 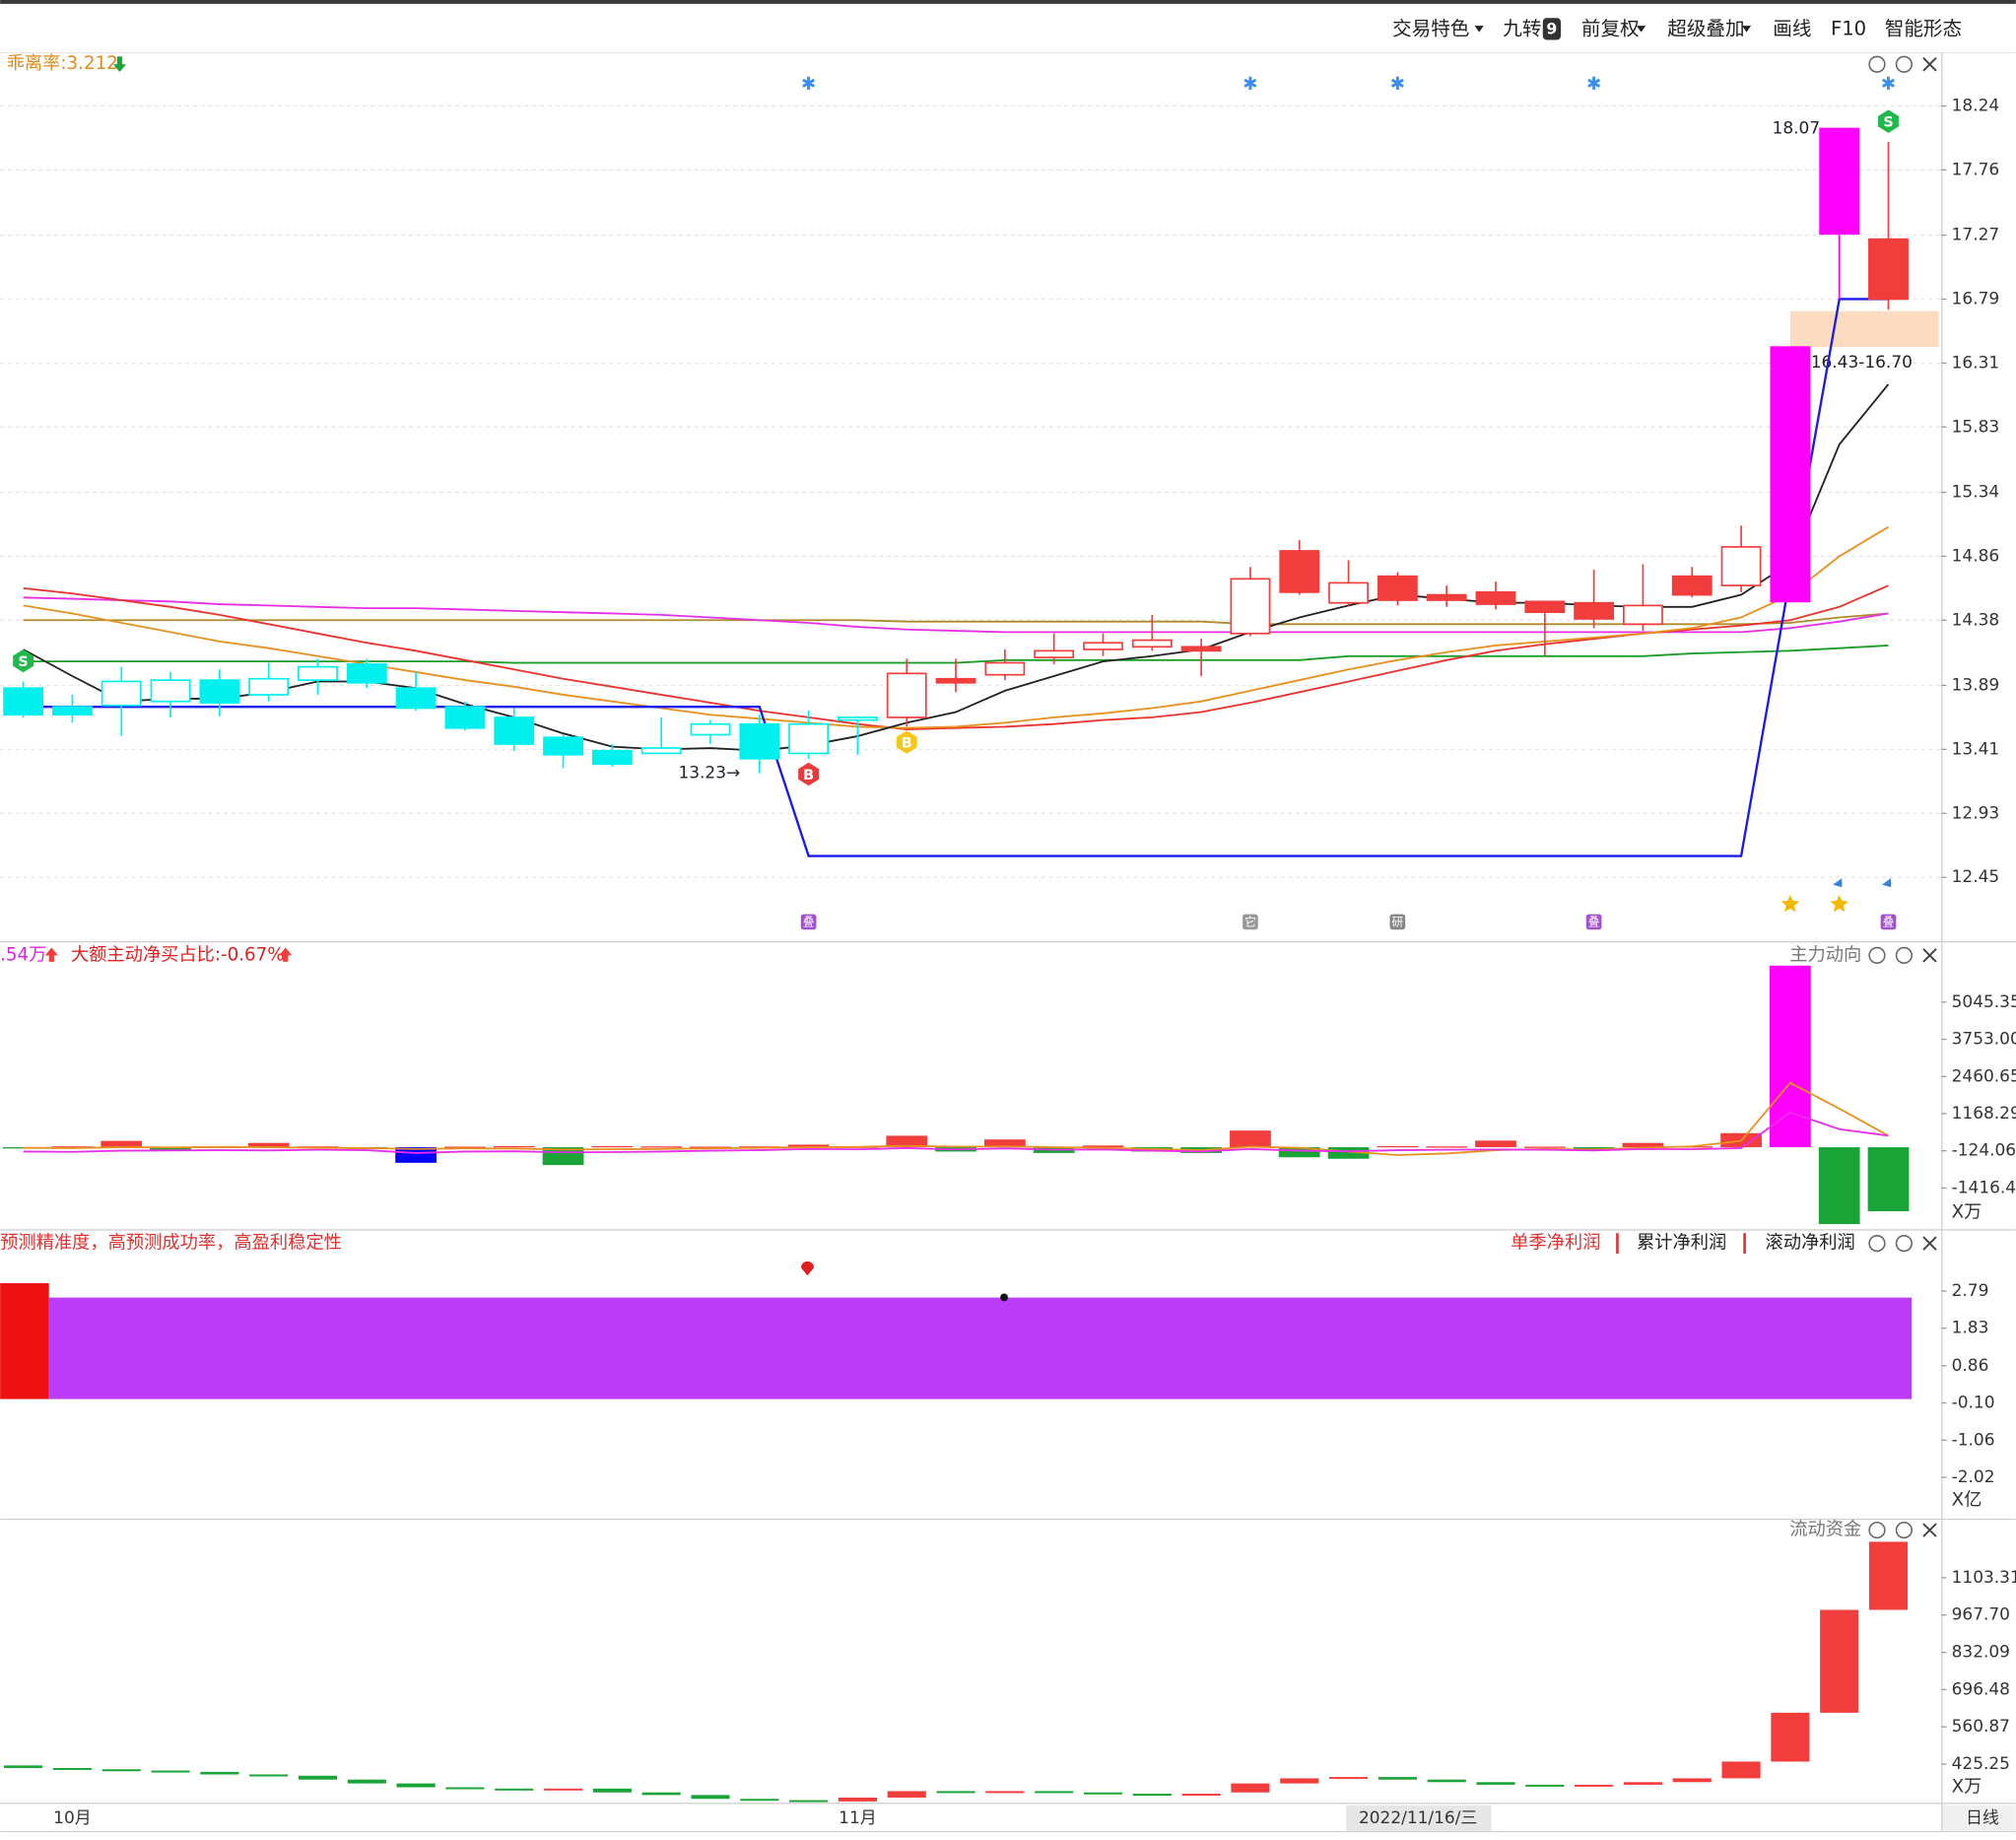 What do you see at coordinates (1004, 1297) in the screenshot?
I see `report-dot` at bounding box center [1004, 1297].